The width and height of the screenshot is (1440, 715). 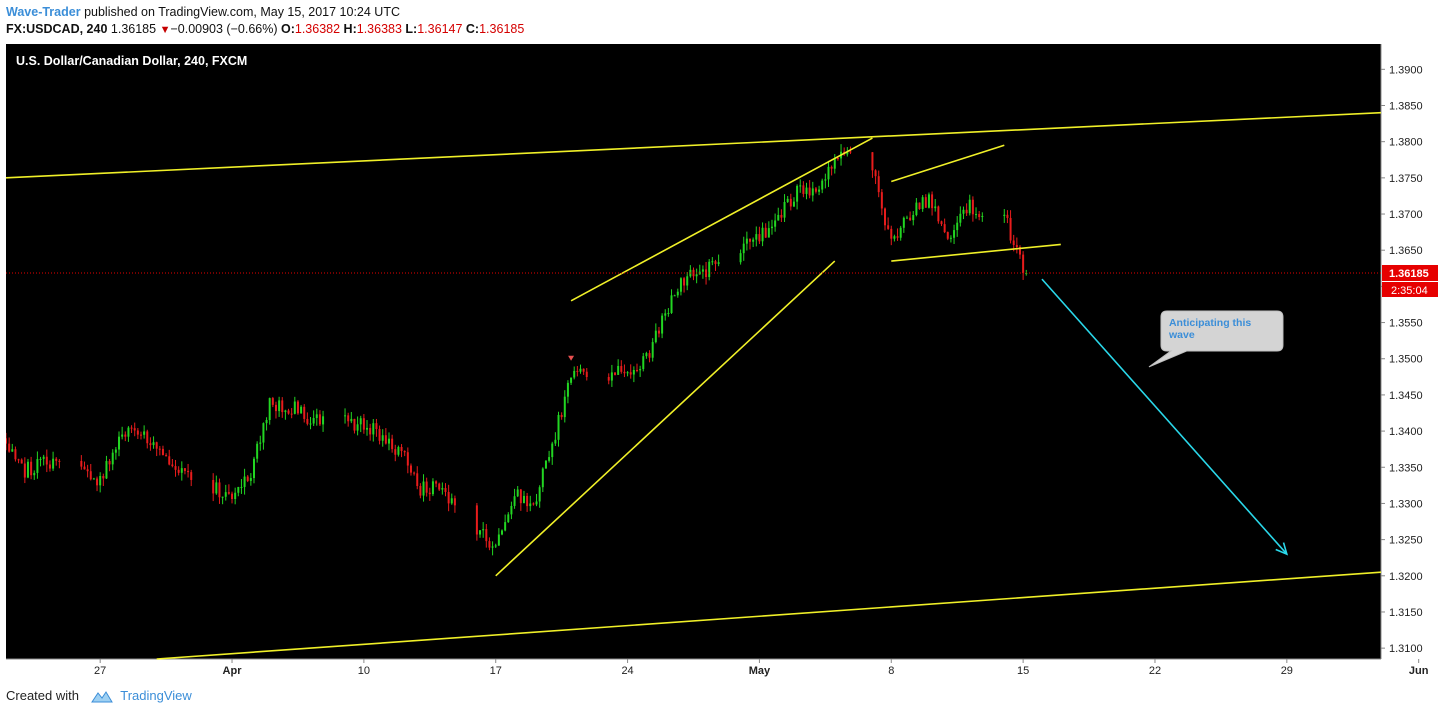 I want to click on time-tick-label: May, so click(x=760, y=671).